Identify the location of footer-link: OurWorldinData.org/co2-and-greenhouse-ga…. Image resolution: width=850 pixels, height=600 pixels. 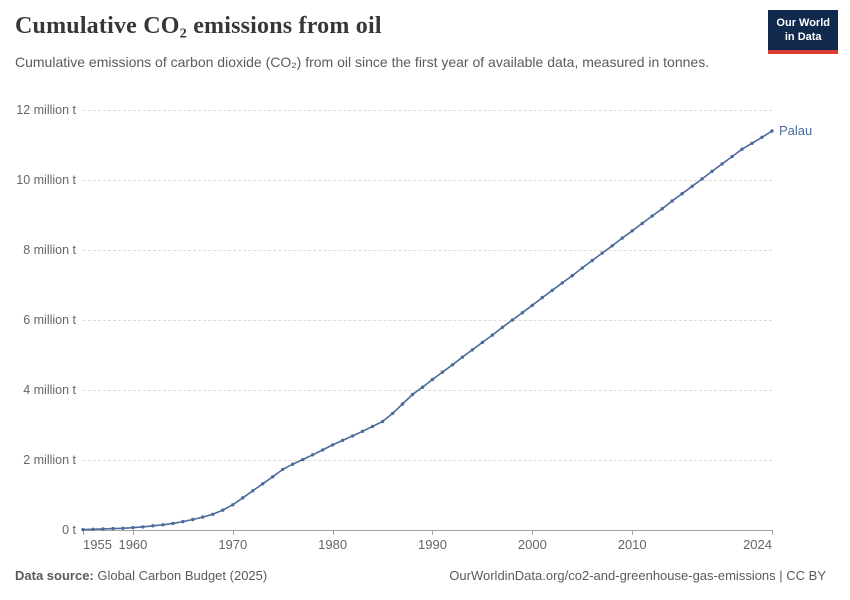
(637, 575).